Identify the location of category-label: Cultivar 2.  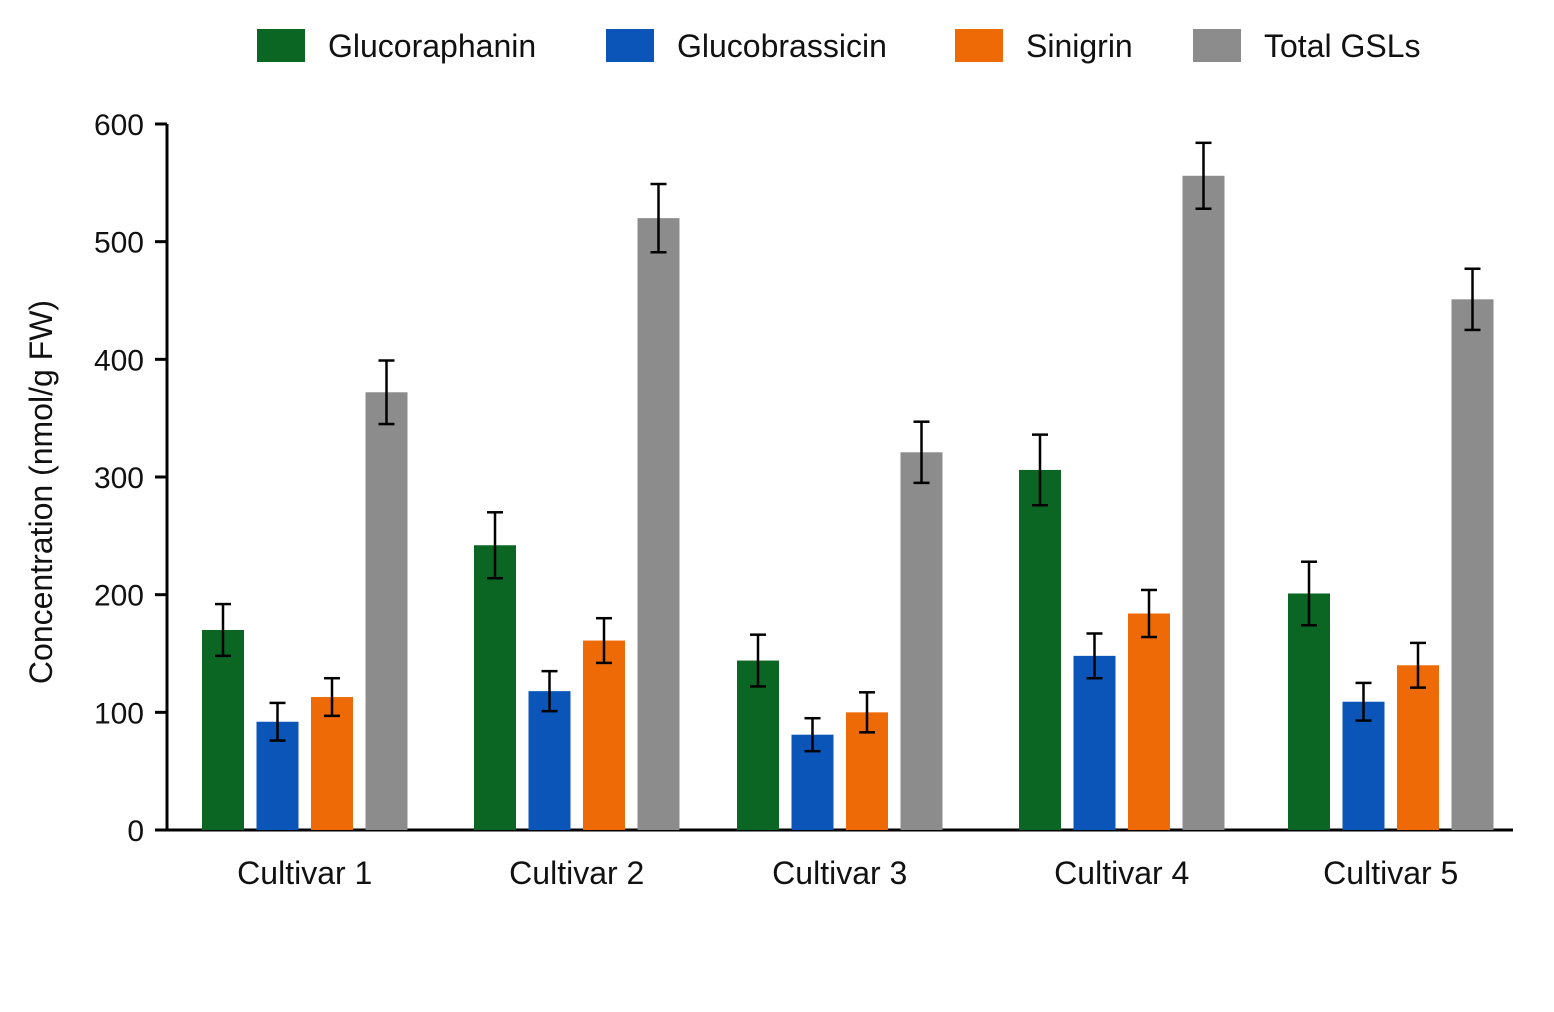
(576, 873).